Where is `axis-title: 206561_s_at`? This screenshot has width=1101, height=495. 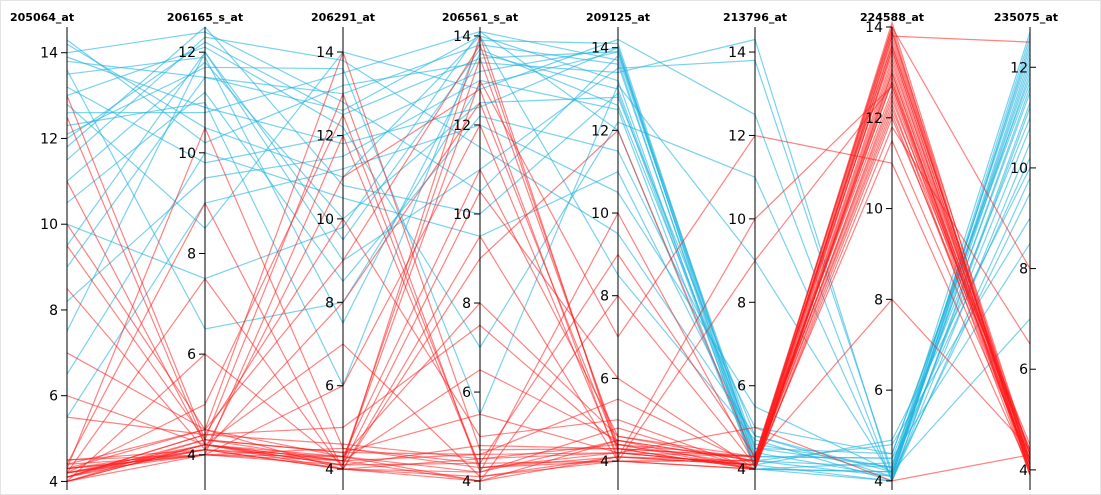 axis-title: 206561_s_at is located at coordinates (480, 17).